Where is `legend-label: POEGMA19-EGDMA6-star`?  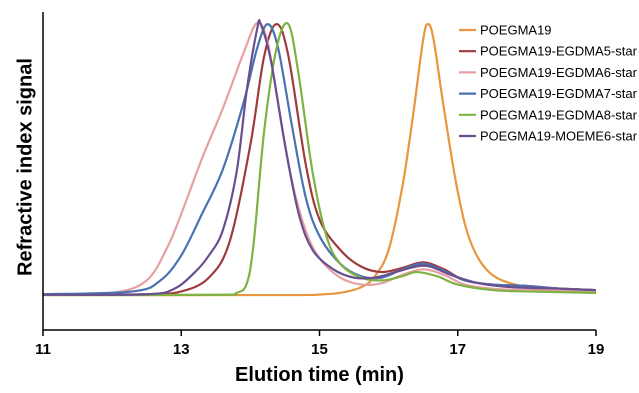 legend-label: POEGMA19-EGDMA6-star is located at coordinates (559, 72).